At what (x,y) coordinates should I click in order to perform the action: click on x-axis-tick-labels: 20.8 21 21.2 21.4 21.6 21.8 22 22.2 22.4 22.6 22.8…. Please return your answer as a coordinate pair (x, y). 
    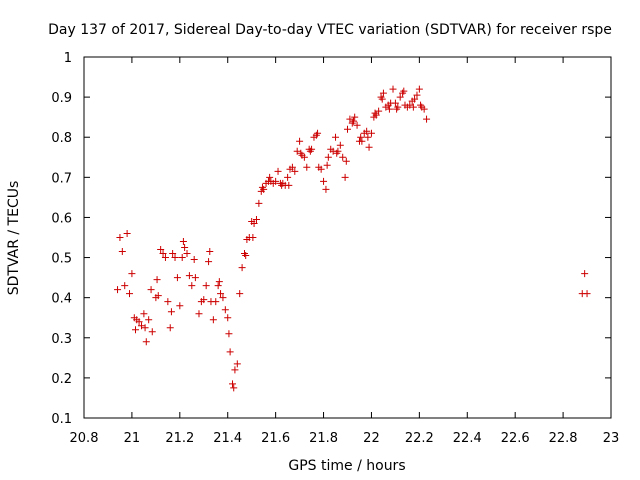
    Looking at the image, I should click on (345, 438).